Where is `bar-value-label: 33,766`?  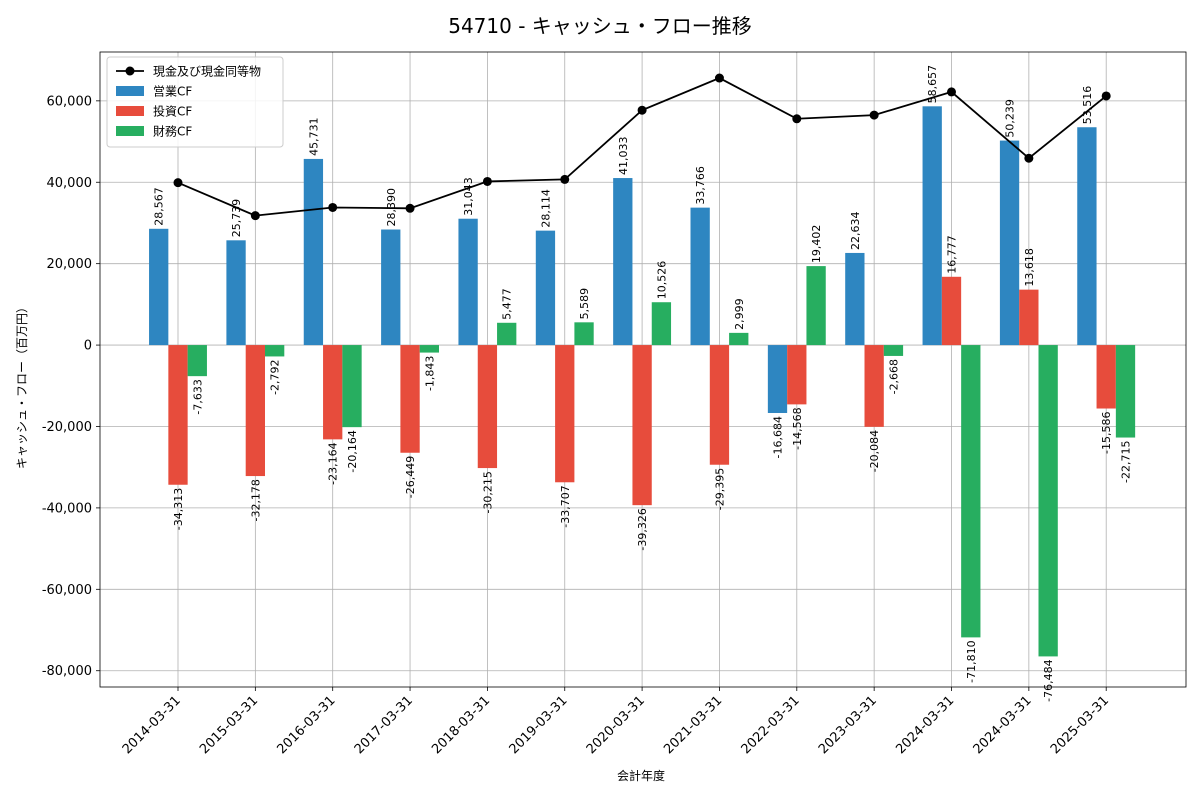
bar-value-label: 33,766 is located at coordinates (700, 185).